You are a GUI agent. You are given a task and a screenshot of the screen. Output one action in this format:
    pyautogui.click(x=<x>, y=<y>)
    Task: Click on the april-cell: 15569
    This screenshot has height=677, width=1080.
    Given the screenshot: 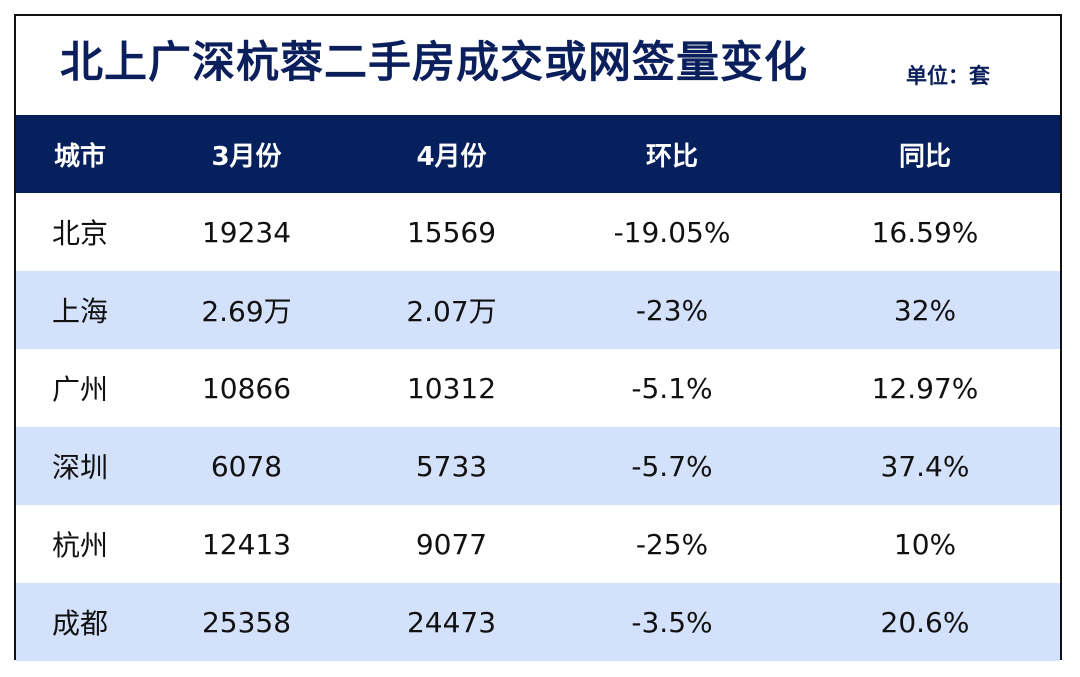 What is the action you would take?
    pyautogui.click(x=451, y=232)
    